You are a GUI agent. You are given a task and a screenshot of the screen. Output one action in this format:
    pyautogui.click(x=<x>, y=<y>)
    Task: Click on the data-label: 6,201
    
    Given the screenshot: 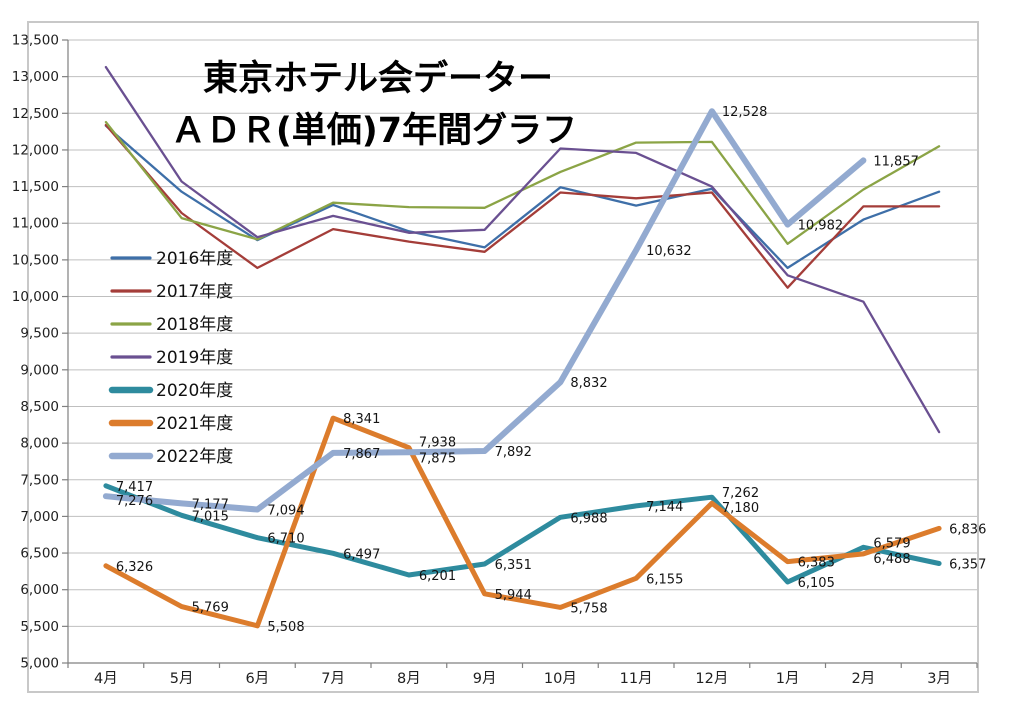 What is the action you would take?
    pyautogui.click(x=437, y=576)
    